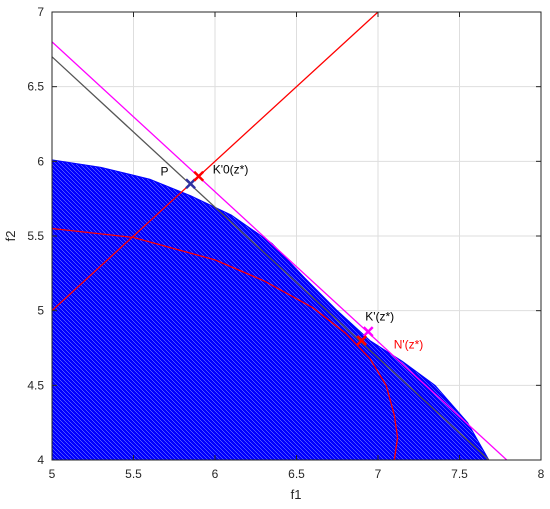  I want to click on y-tick-label: 4.5, so click(35, 385).